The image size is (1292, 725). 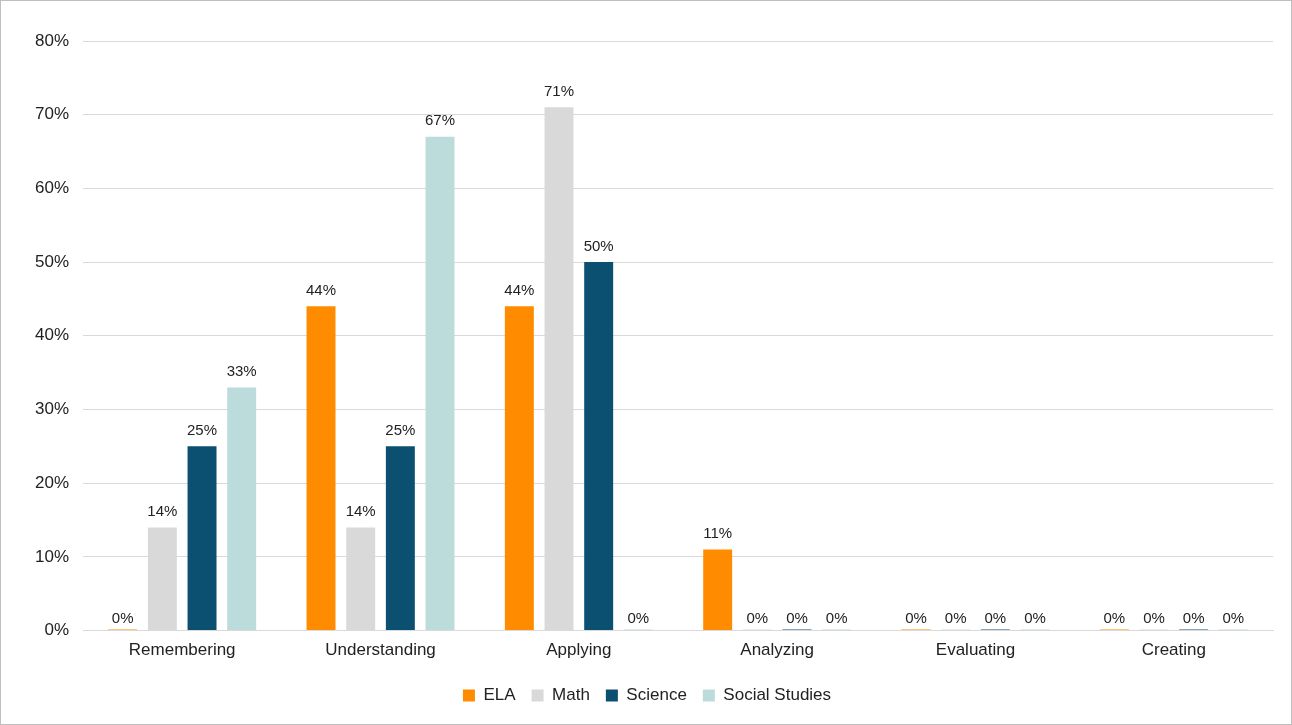 I want to click on legend-label: Science, so click(x=656, y=695).